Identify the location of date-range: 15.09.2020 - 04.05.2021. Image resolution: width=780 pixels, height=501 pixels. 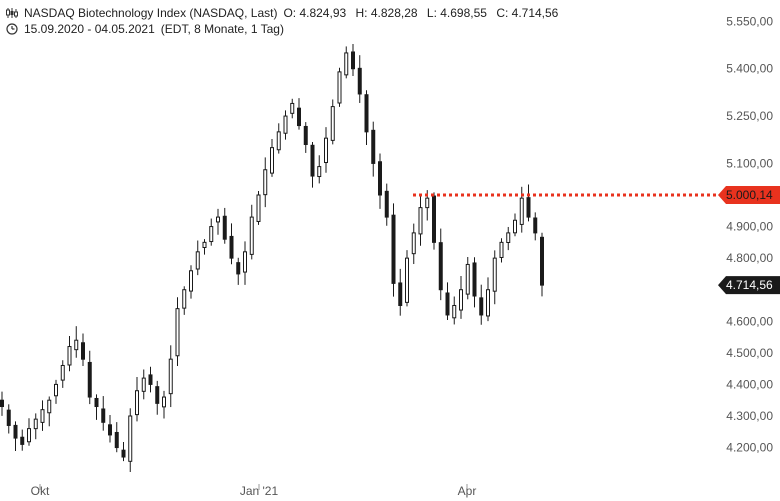
(89, 29).